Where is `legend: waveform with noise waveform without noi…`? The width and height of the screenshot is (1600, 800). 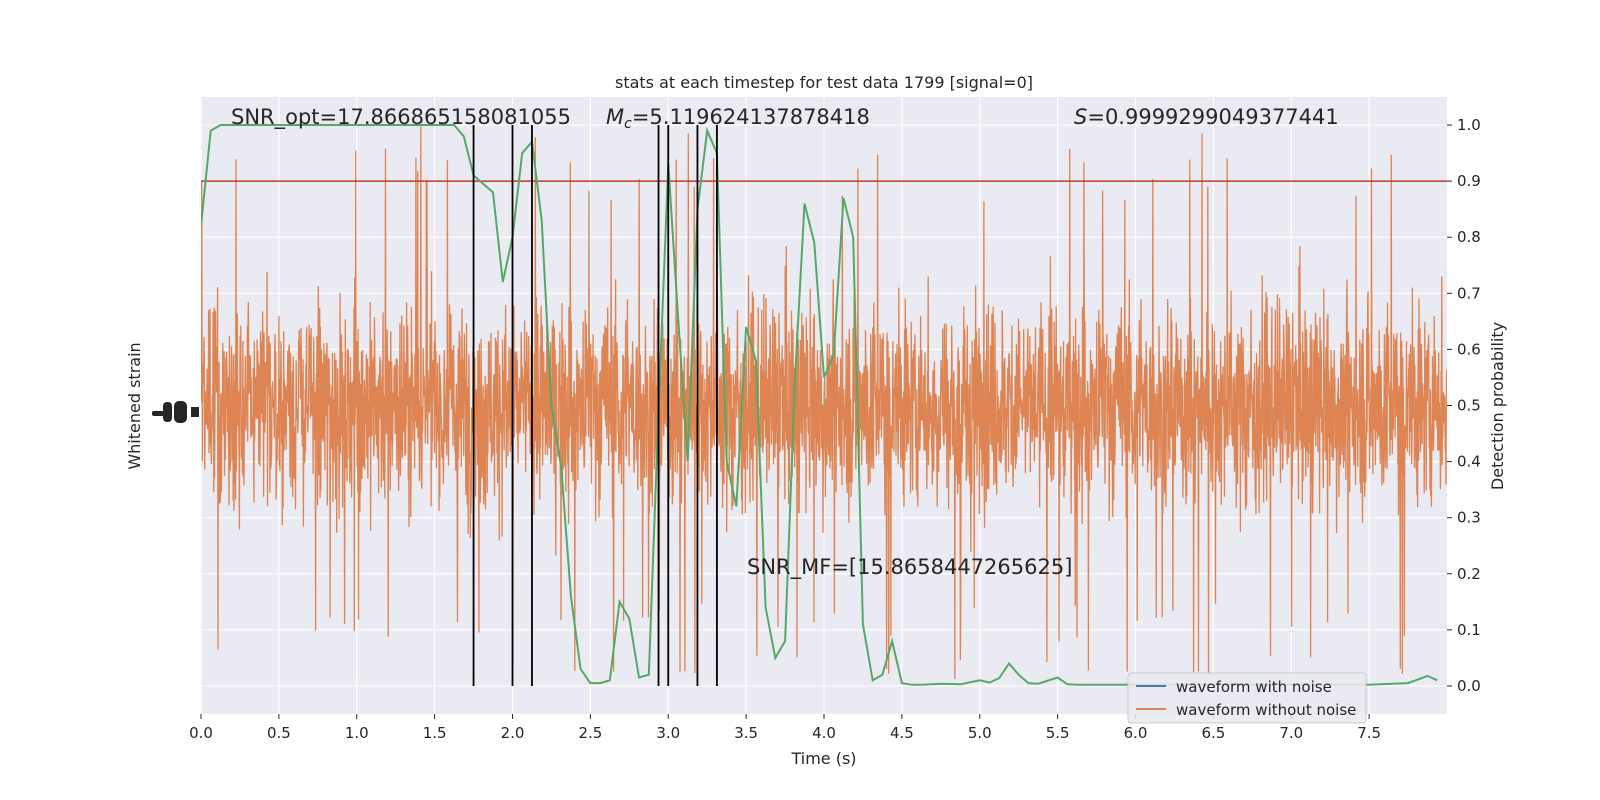 legend: waveform with noise waveform without noi… is located at coordinates (1247, 698).